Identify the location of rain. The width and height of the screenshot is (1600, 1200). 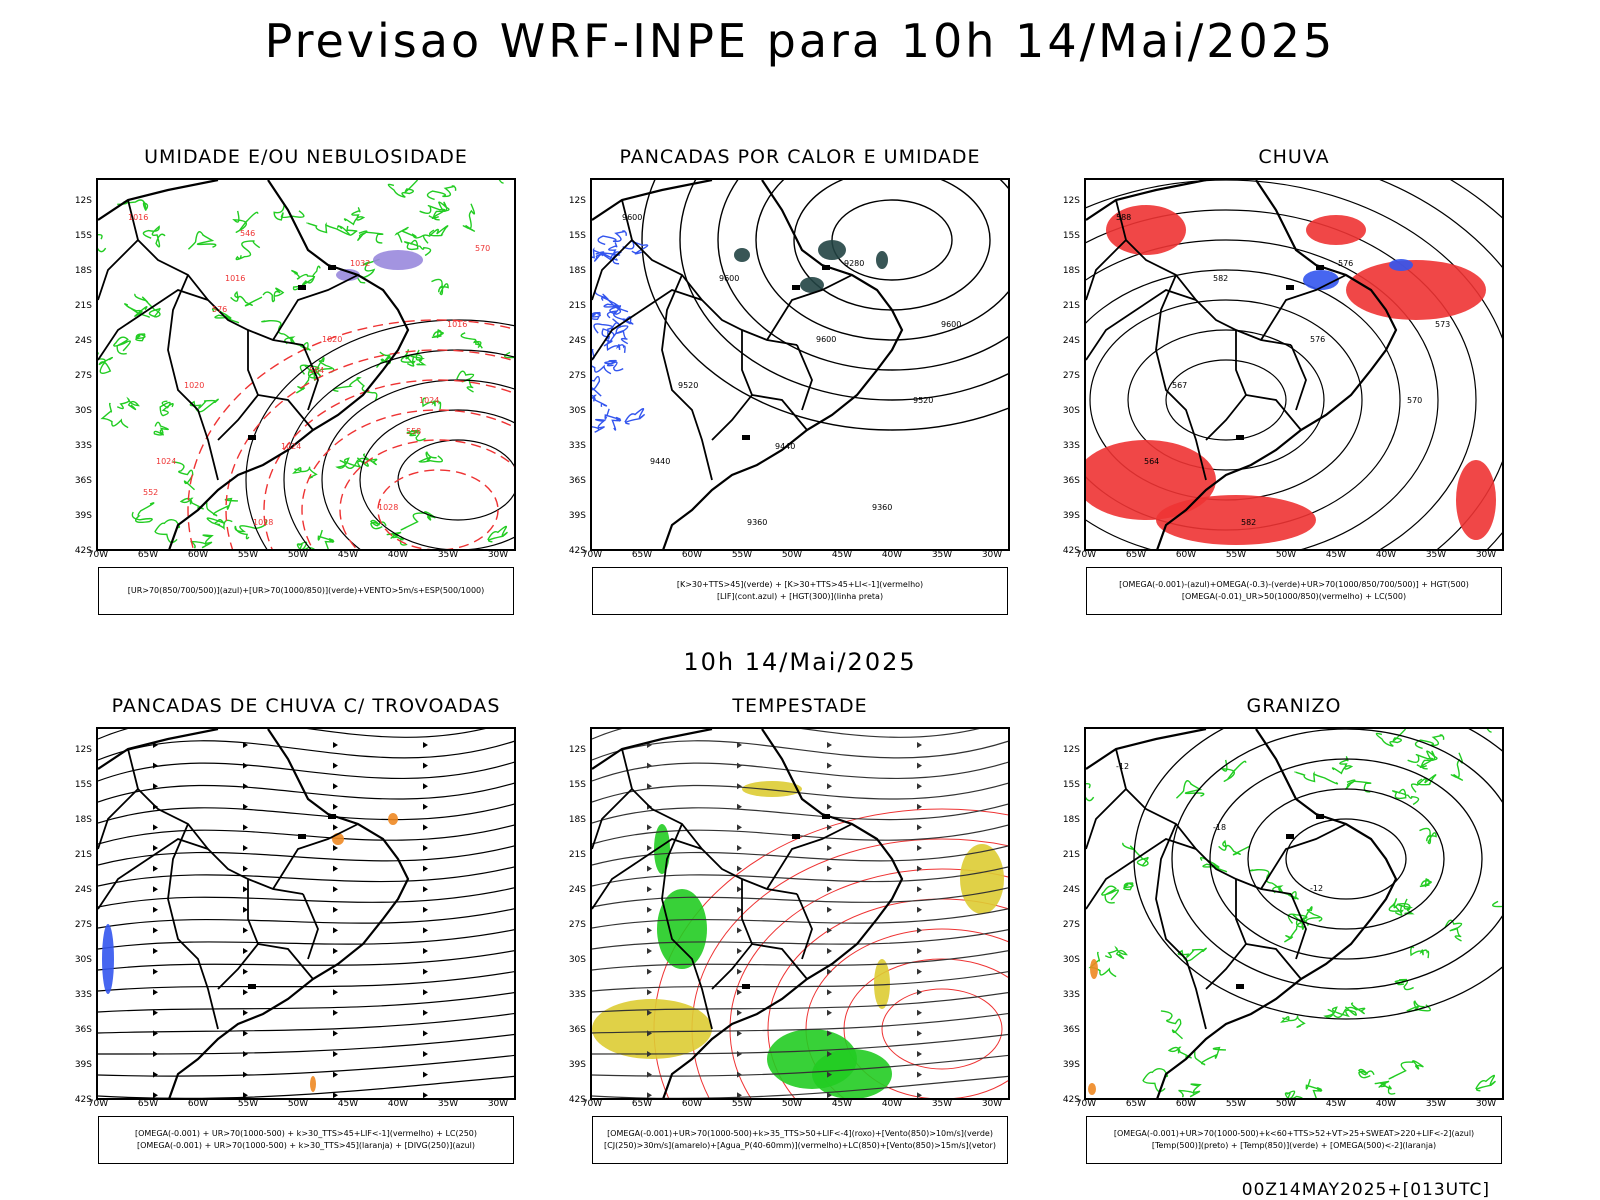
(1291, 375).